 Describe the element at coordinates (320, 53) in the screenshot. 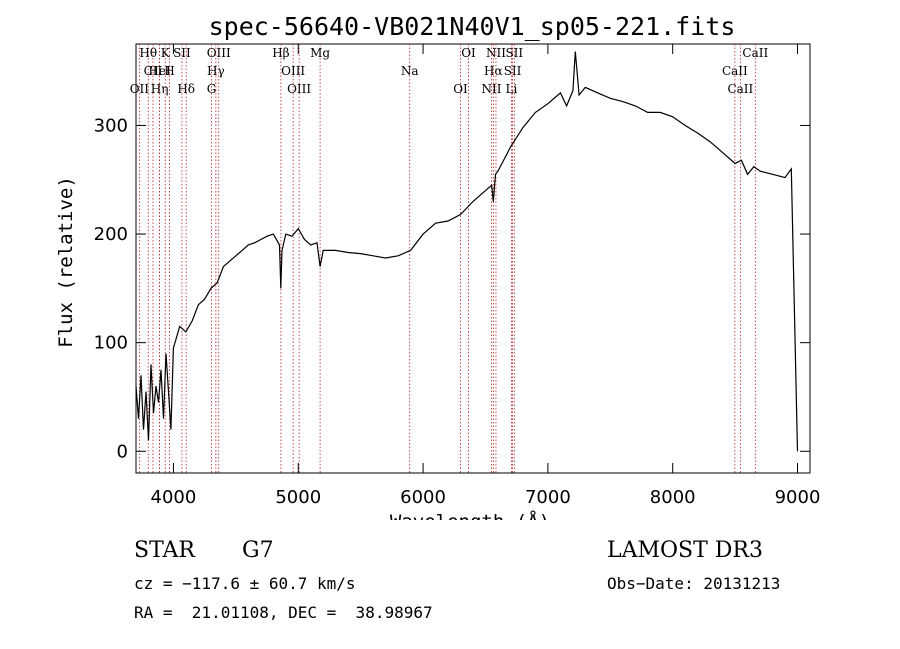

I see `line-label: Mg` at that location.